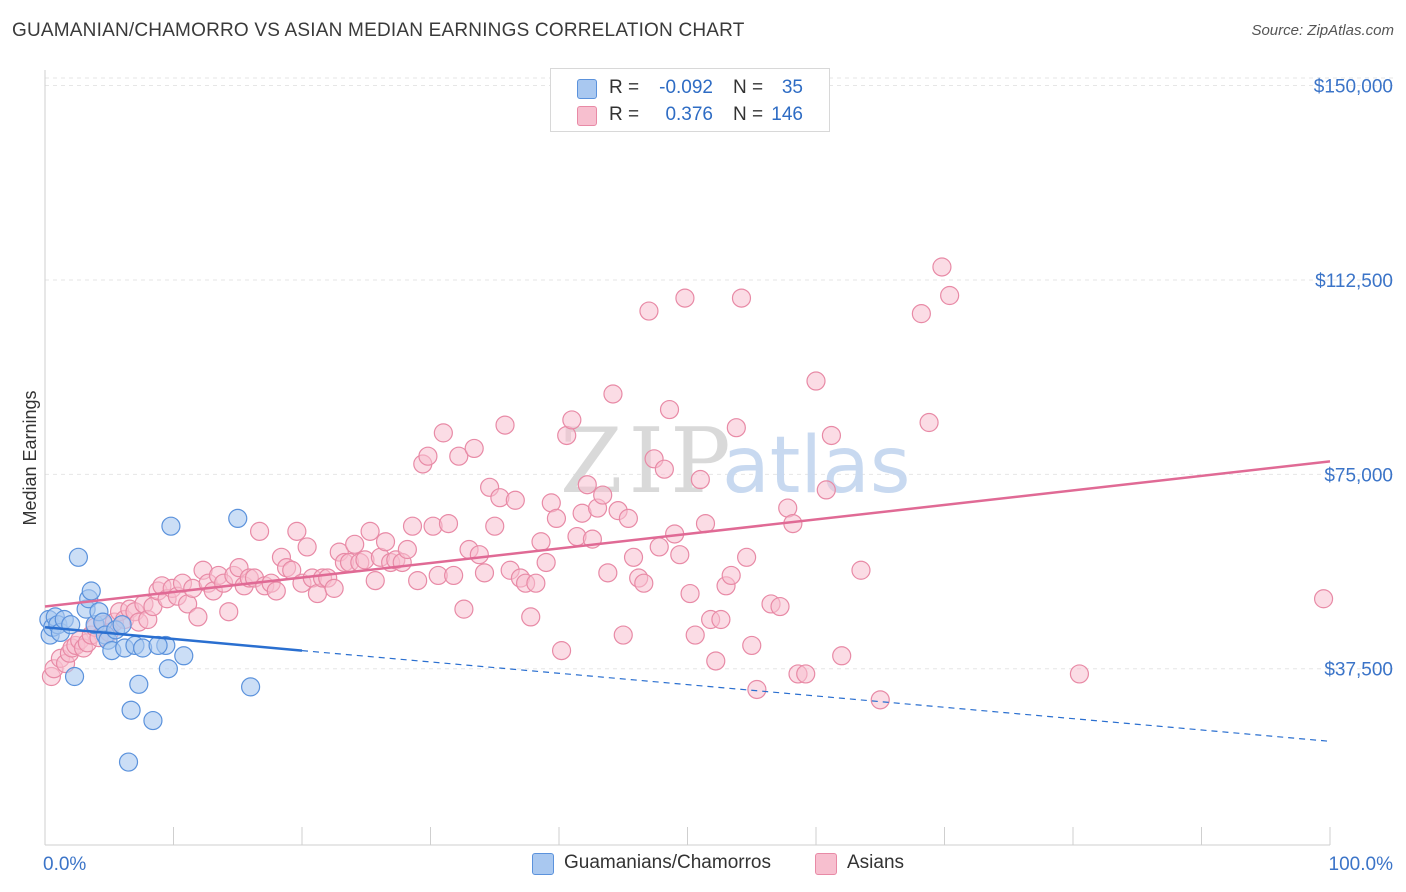 The image size is (1406, 892). Describe the element at coordinates (1358, 475) in the screenshot. I see `y-tick-label: $75,000` at that location.